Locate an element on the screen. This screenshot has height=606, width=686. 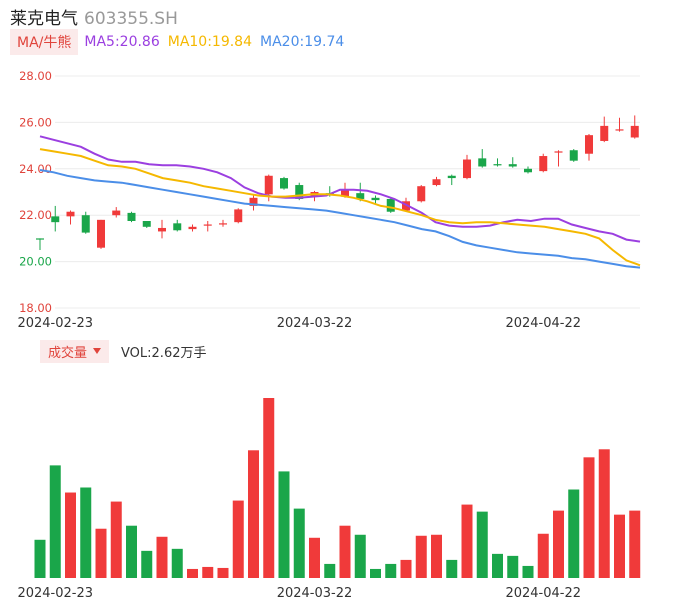
ma5-label: MA5:20.86 is located at coordinates (122, 42).